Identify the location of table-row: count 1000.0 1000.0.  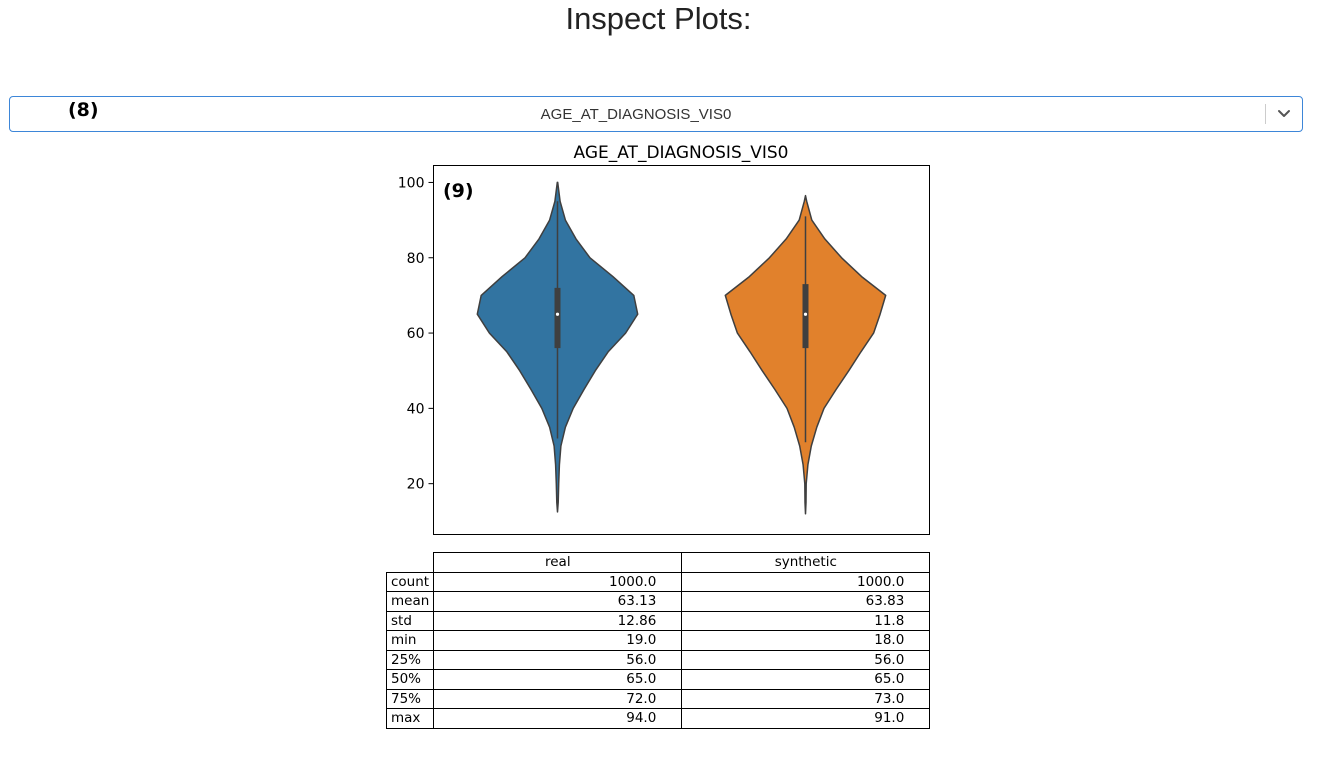
(658, 581).